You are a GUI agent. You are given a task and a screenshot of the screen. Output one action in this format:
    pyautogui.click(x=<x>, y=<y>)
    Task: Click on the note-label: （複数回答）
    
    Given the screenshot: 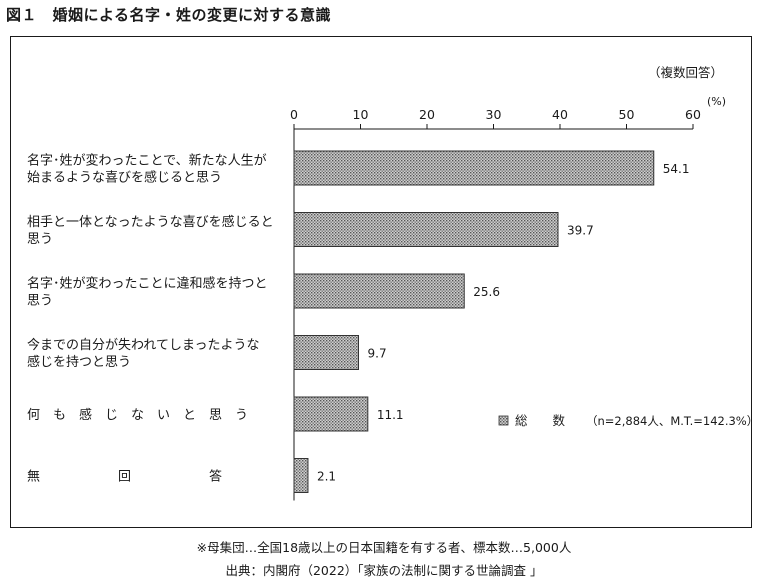 What is the action you would take?
    pyautogui.click(x=685, y=72)
    